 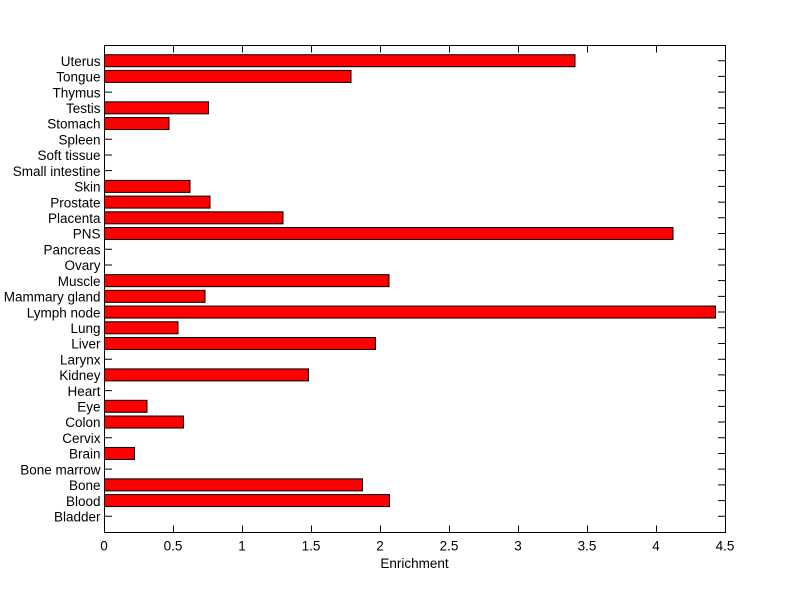 What do you see at coordinates (104, 546) in the screenshot?
I see `svg-text: 0` at bounding box center [104, 546].